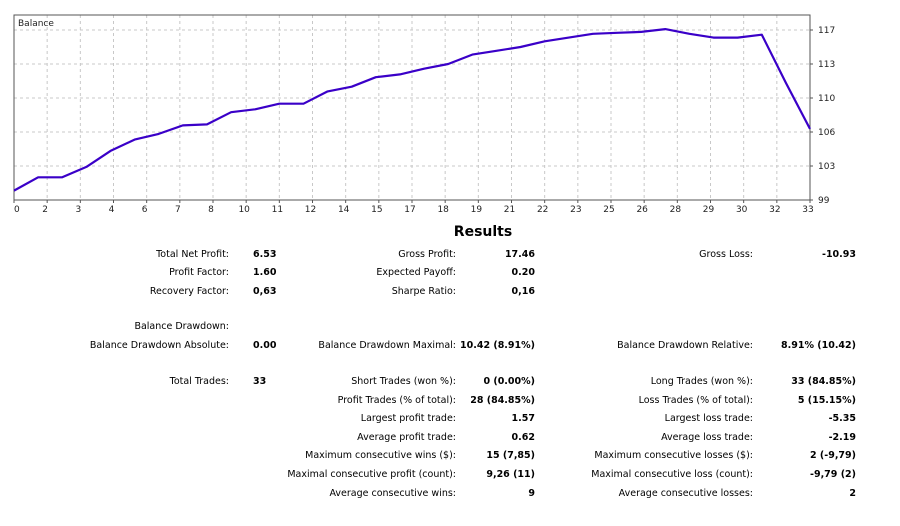 Image resolution: width=900 pixels, height=526 pixels. What do you see at coordinates (685, 493) in the screenshot?
I see `stat-label: Average consecutive losses:` at bounding box center [685, 493].